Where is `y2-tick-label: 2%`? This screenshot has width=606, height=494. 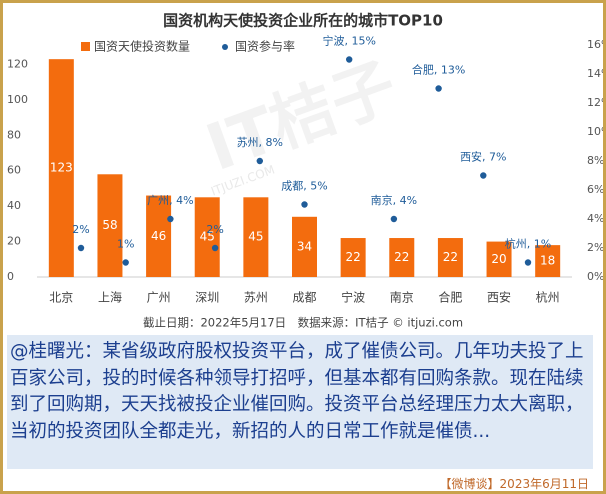
y2-tick-label: 2% is located at coordinates (595, 247).